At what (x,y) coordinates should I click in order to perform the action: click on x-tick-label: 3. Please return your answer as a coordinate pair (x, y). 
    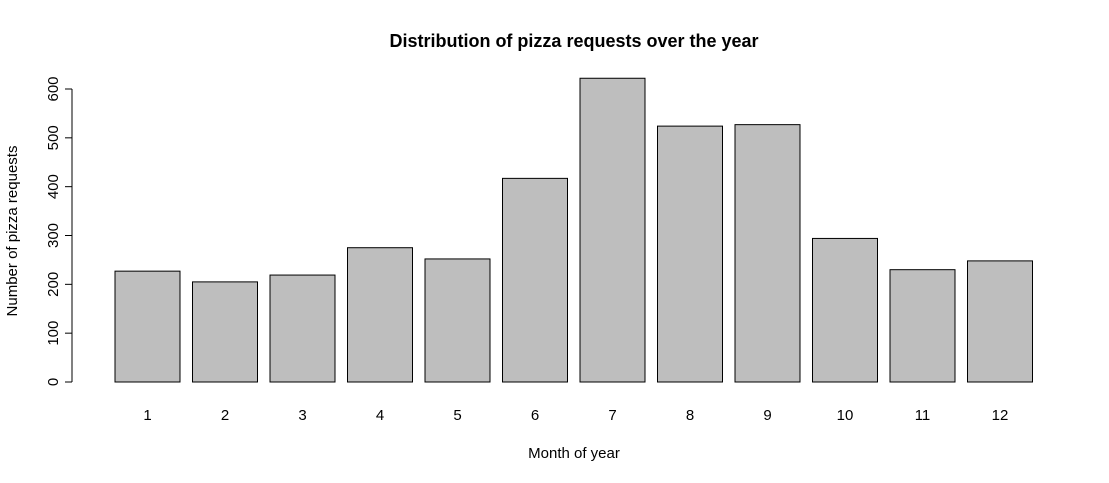
    Looking at the image, I should click on (302, 415).